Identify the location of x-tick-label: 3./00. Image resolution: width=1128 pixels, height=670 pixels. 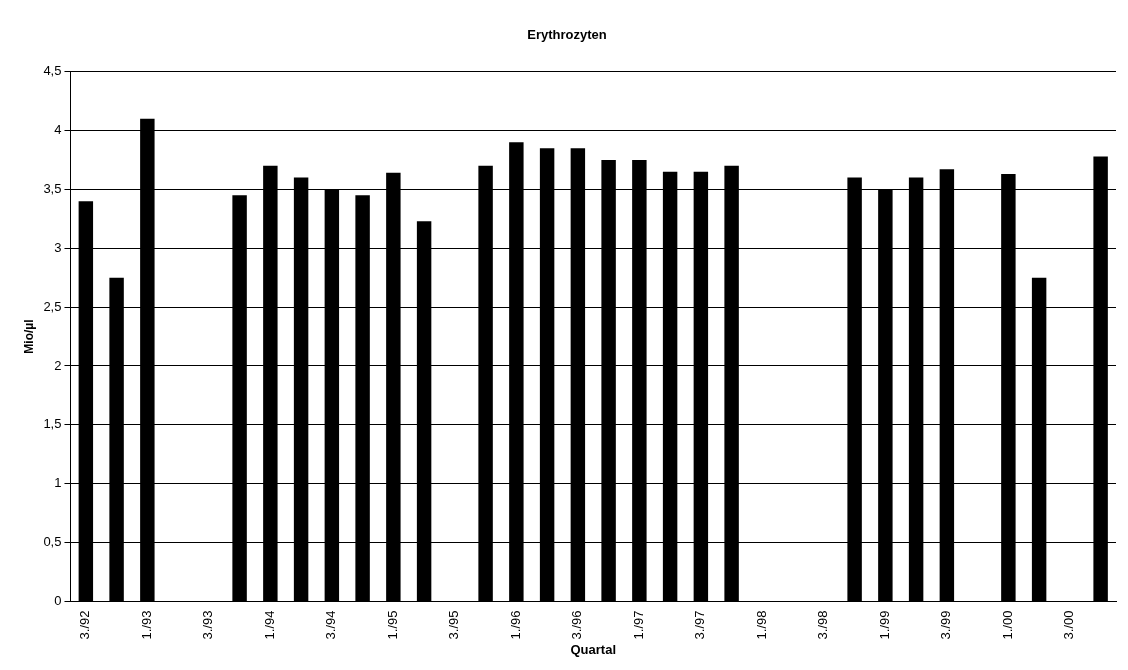
(1069, 625).